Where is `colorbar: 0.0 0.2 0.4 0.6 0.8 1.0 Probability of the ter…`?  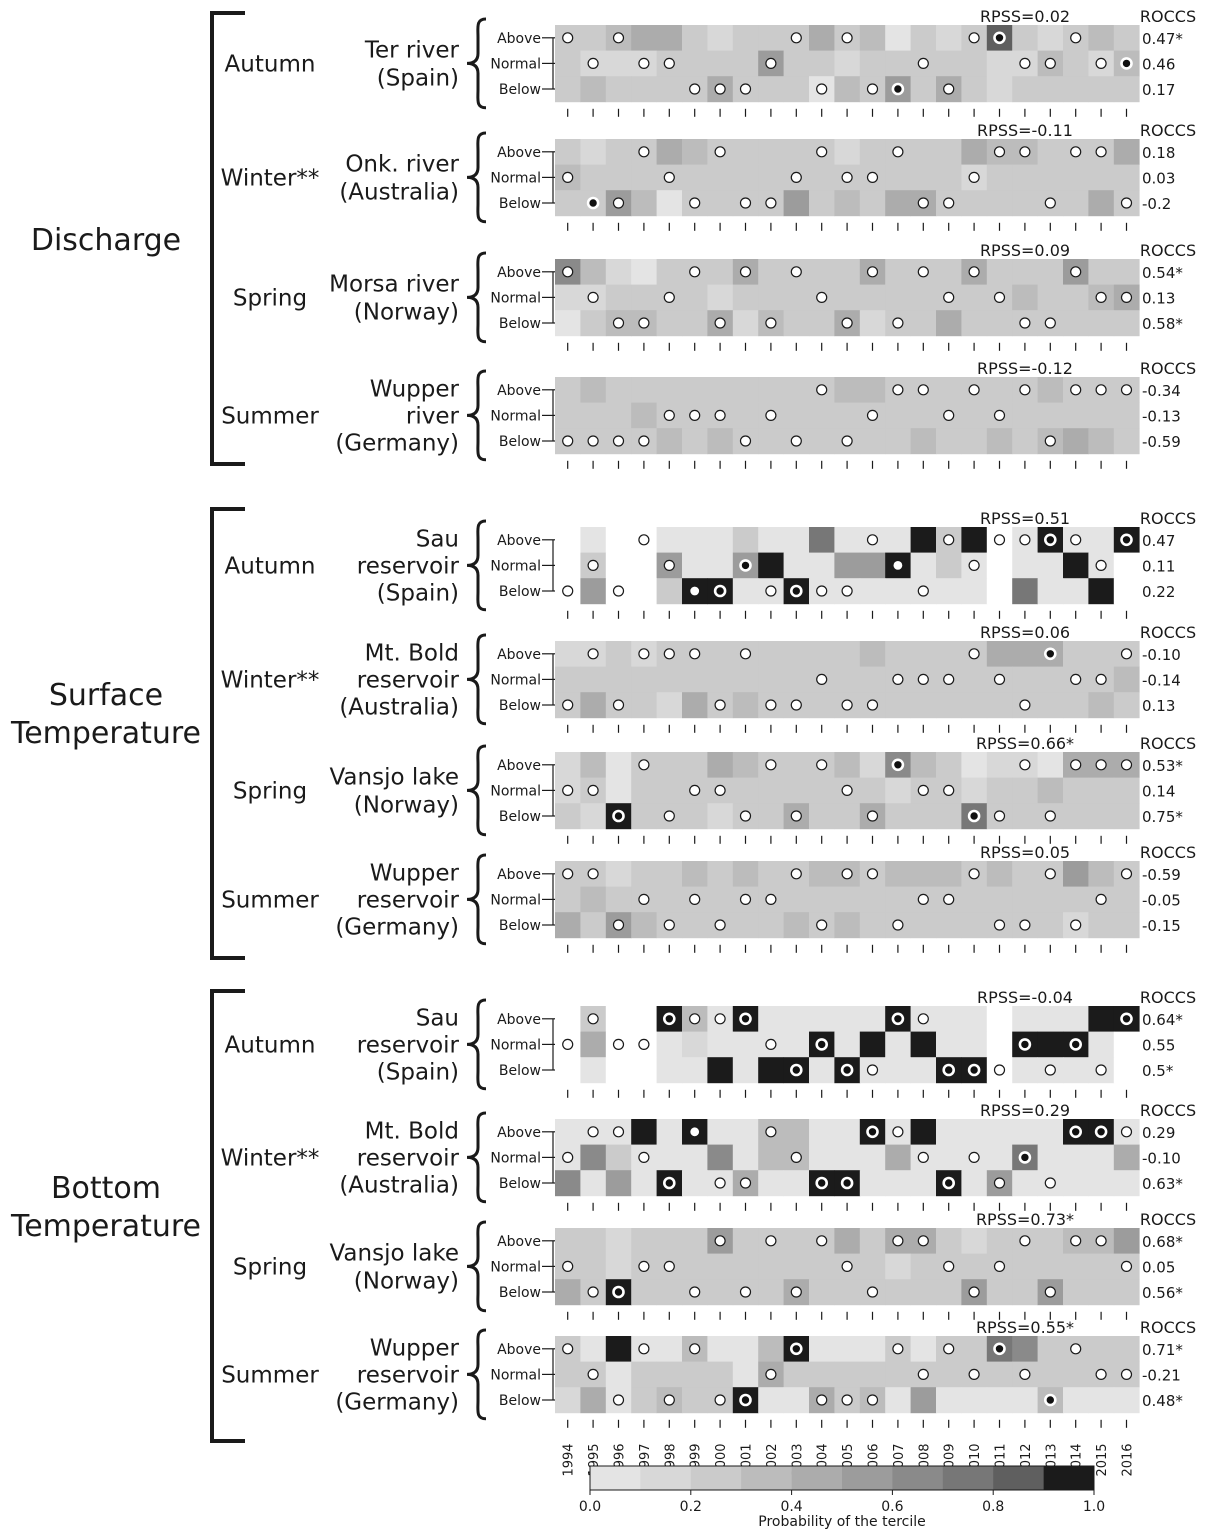 colorbar: 0.0 0.2 0.4 0.6 0.8 1.0 Probability of the ter… is located at coordinates (842, 1497).